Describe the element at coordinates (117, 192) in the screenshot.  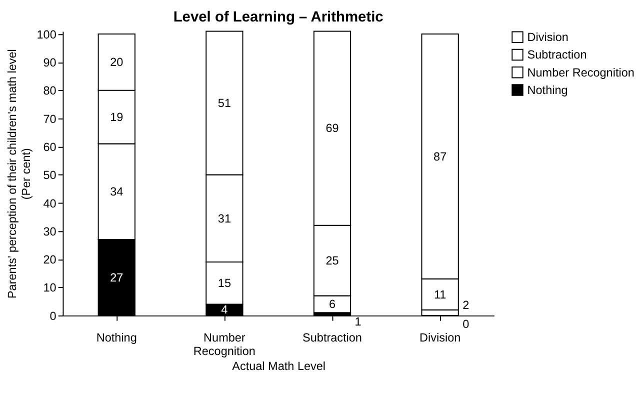
I see `data-label: 34` at that location.